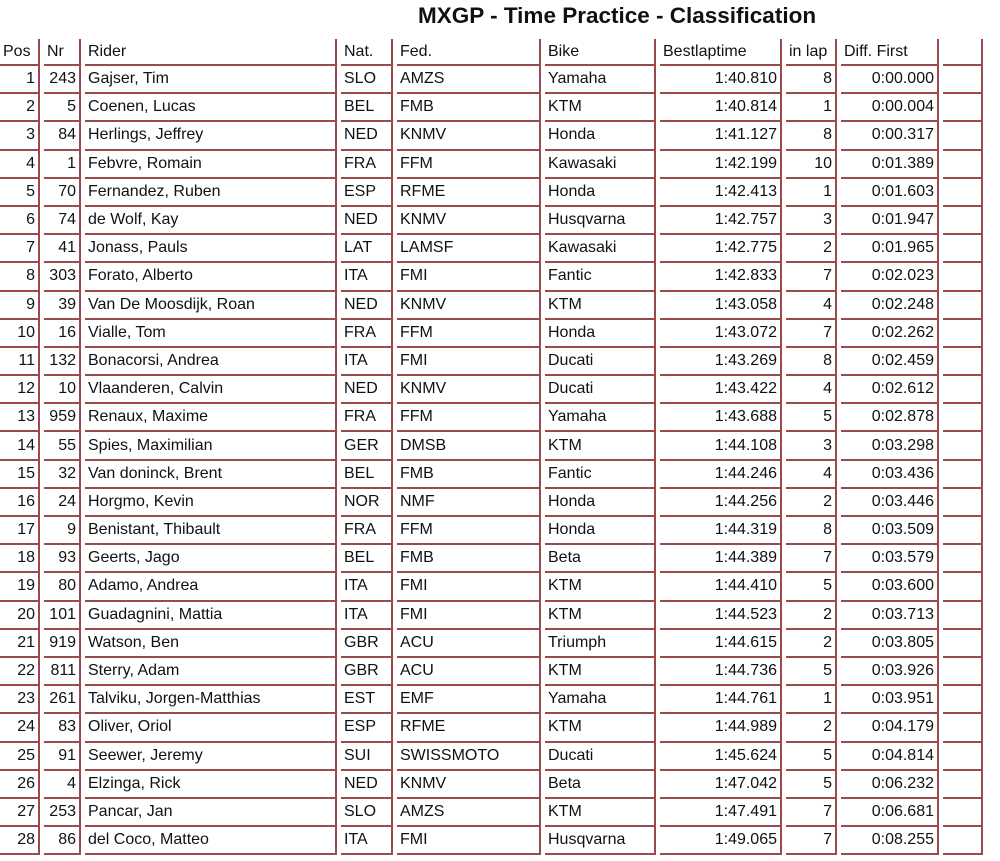 This screenshot has width=1000, height=861. What do you see at coordinates (890, 531) in the screenshot?
I see `cell-diff-first: 0:03.509` at bounding box center [890, 531].